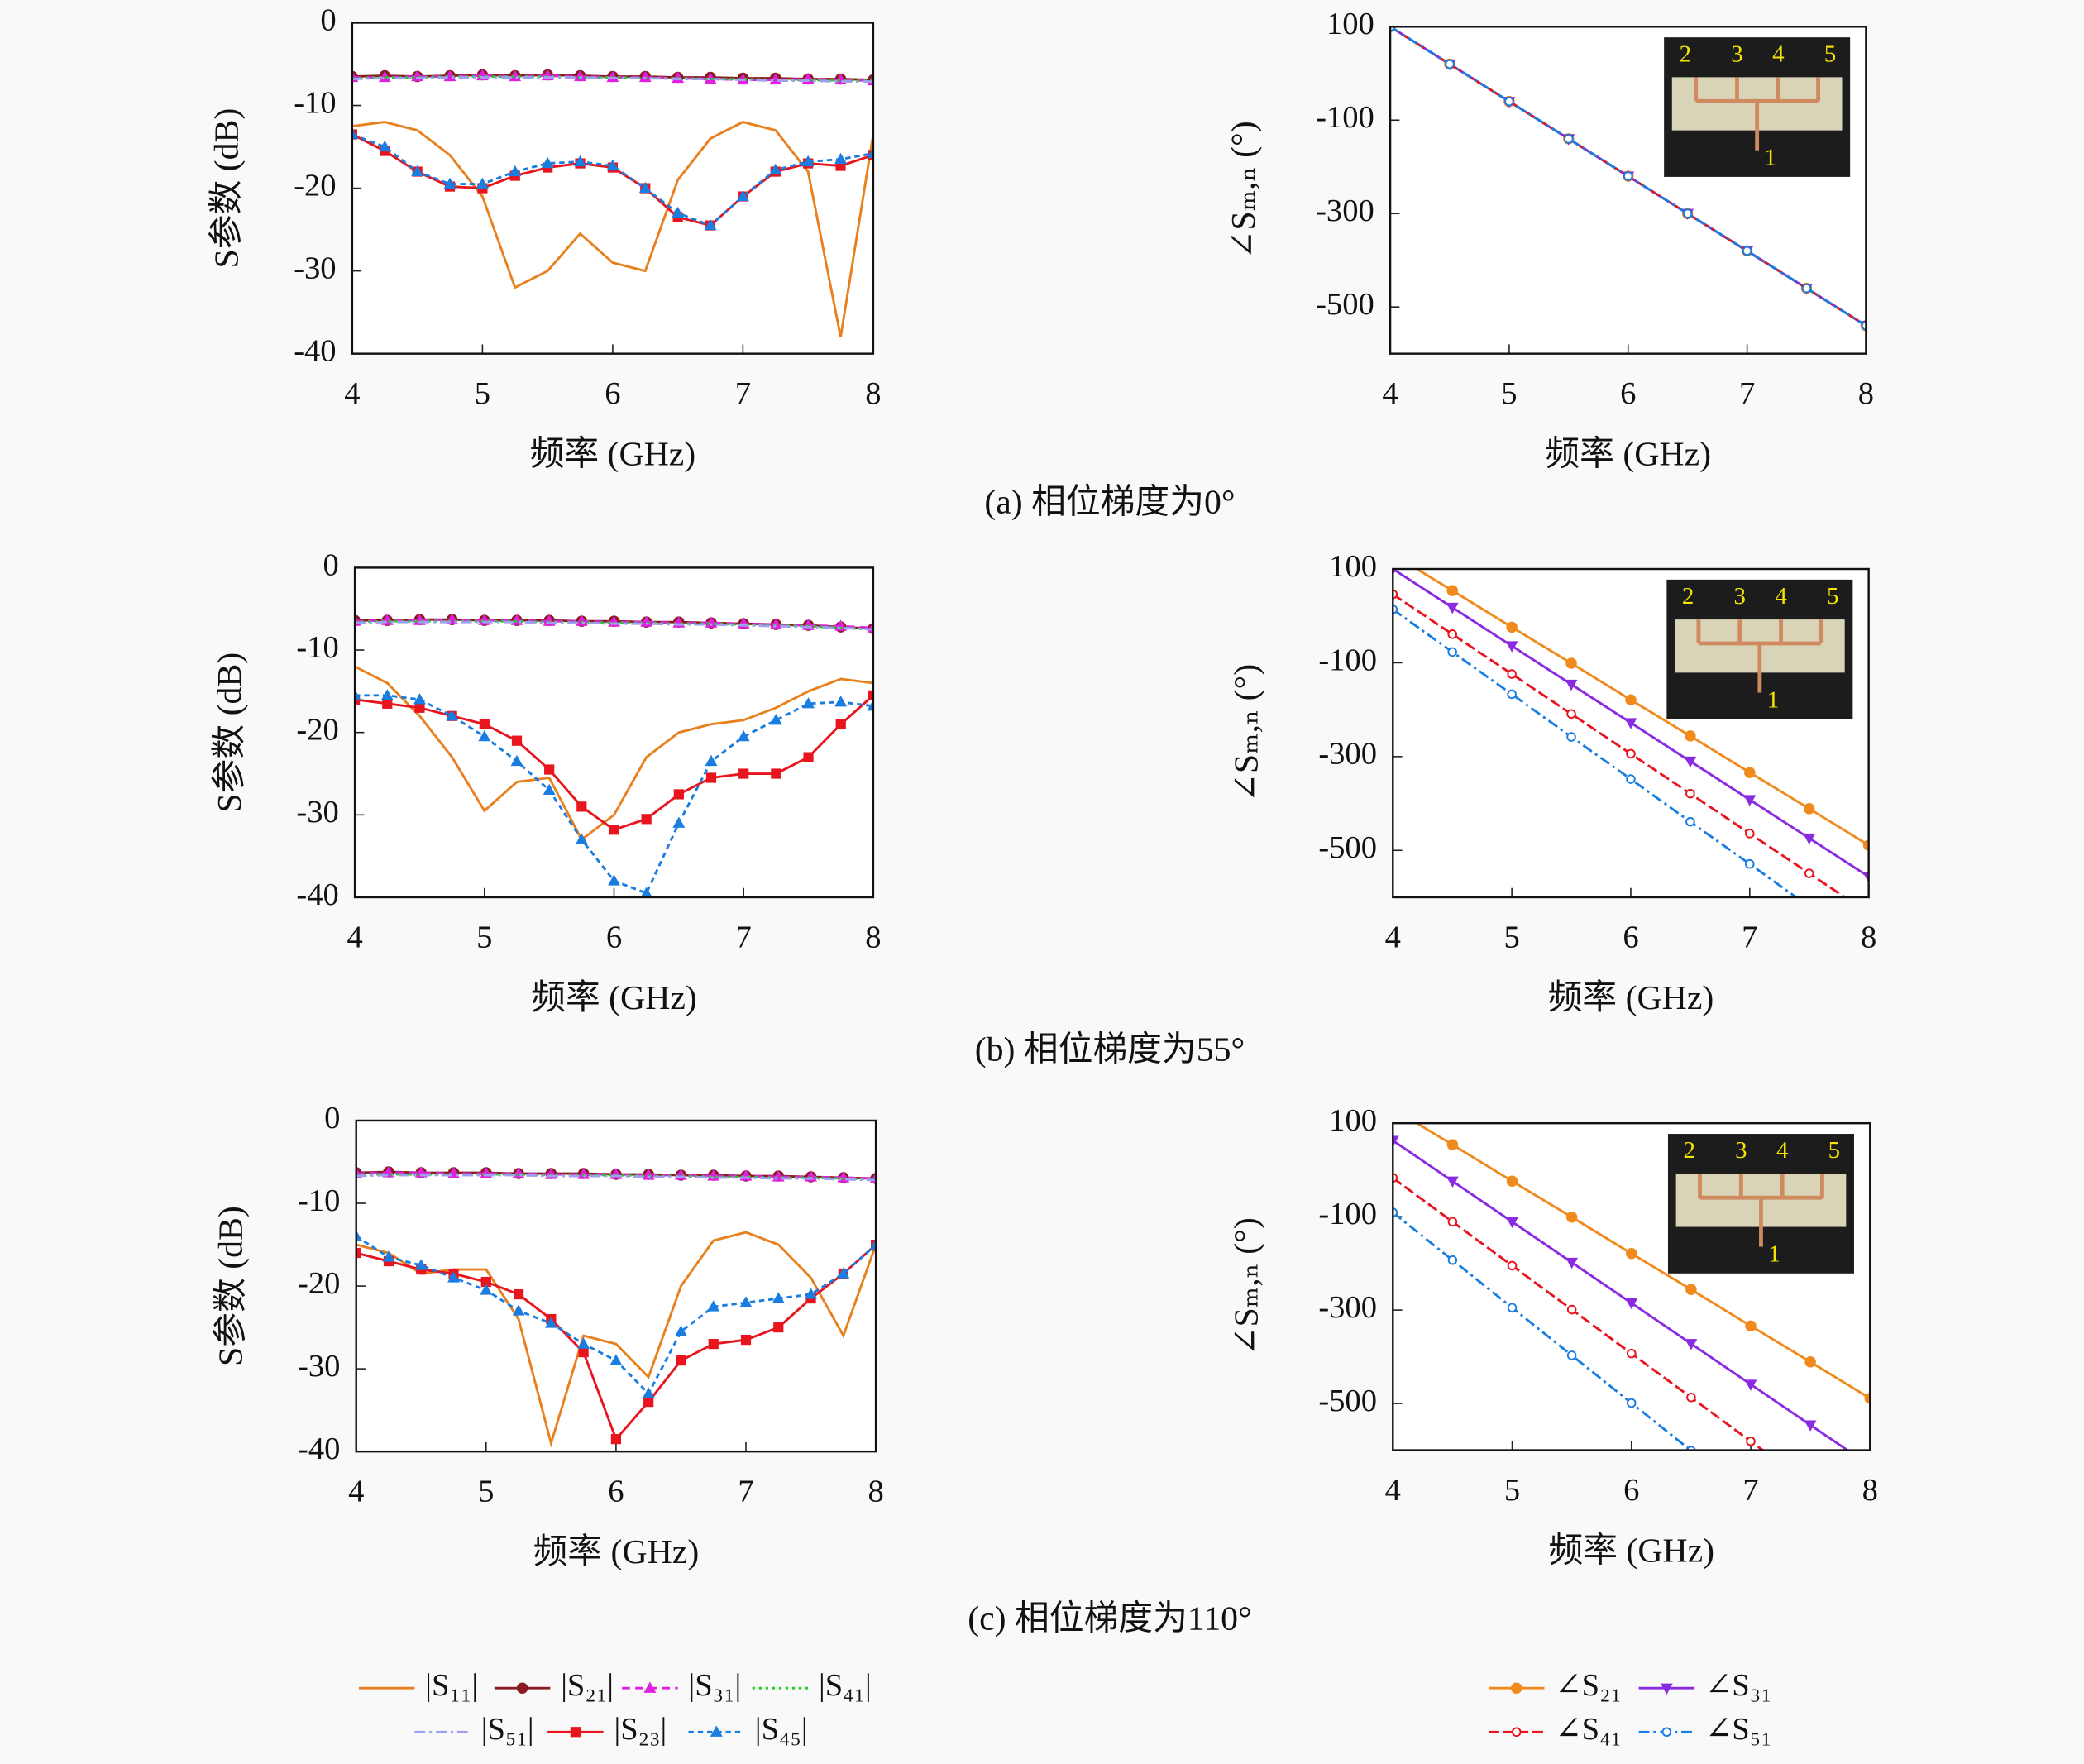 This screenshot has height=1764, width=2084. Describe the element at coordinates (507, 1729) in the screenshot. I see `legend-label: |S₅₁|` at that location.